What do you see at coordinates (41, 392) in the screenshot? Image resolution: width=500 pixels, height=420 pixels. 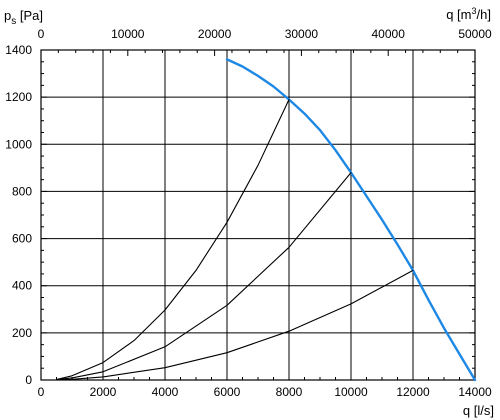 I see `x-tick-label: 0` at bounding box center [41, 392].